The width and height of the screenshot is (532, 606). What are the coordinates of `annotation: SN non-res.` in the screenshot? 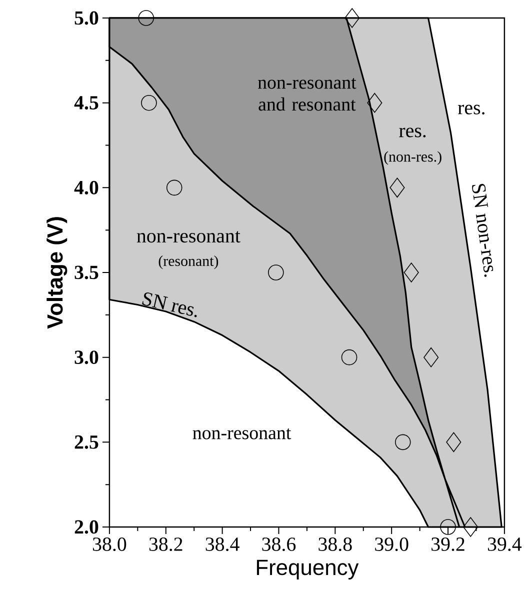 It's located at (482, 230).